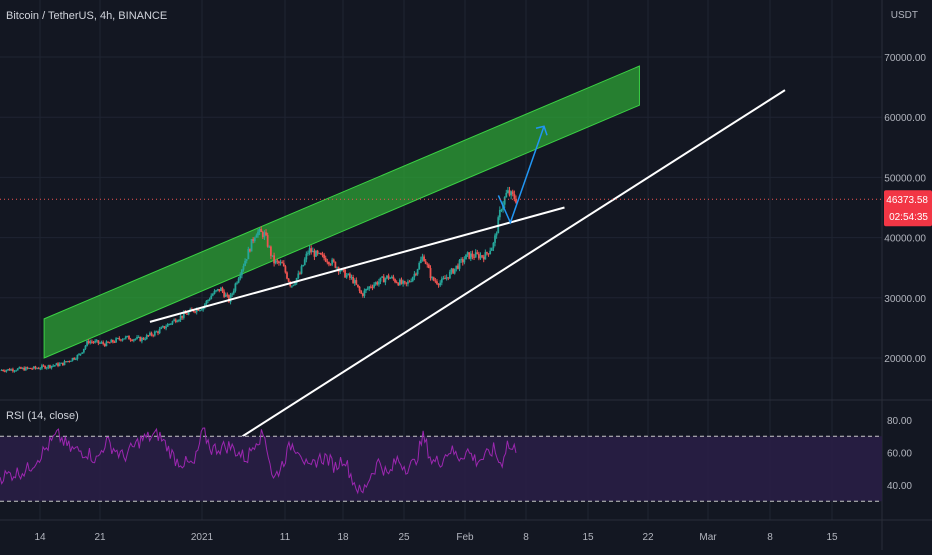  I want to click on price-tick-label: 60000.00, so click(905, 118).